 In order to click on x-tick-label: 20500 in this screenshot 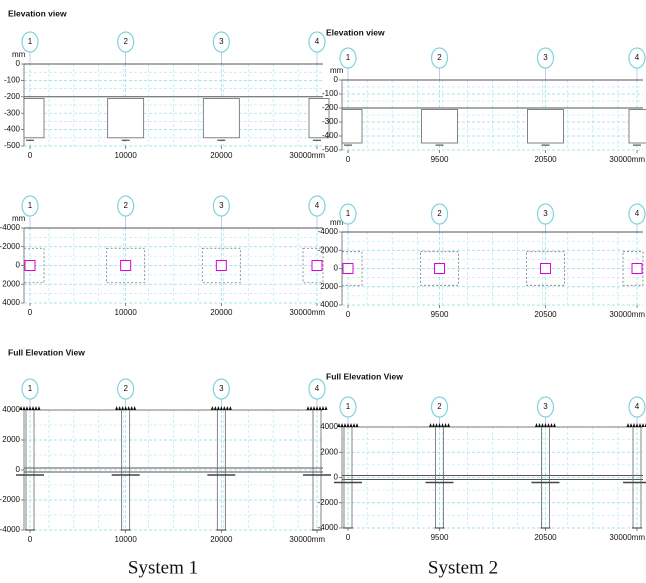, I will do `click(545, 159)`.